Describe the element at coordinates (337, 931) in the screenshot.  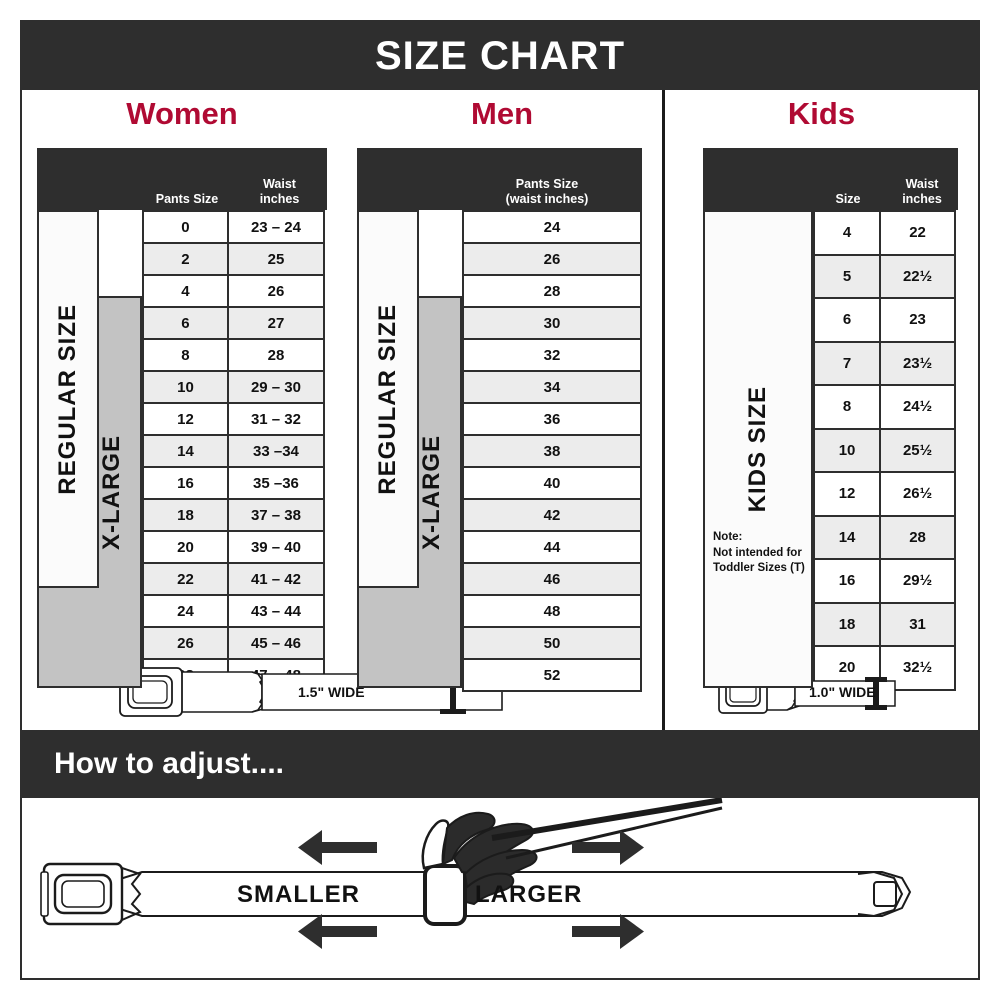
I see `arrow-left-bottom` at that location.